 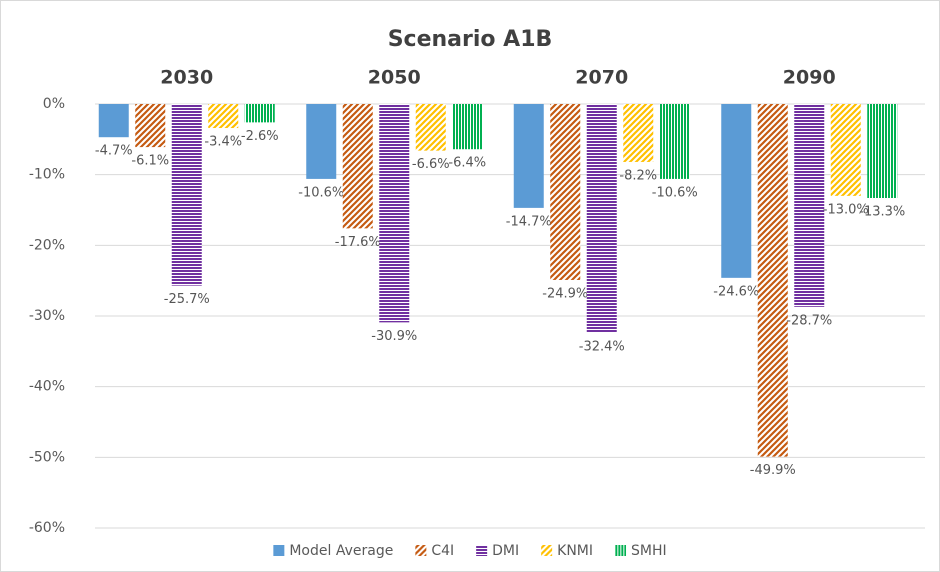 What do you see at coordinates (358, 242) in the screenshot?
I see `data-label: -17.6%` at bounding box center [358, 242].